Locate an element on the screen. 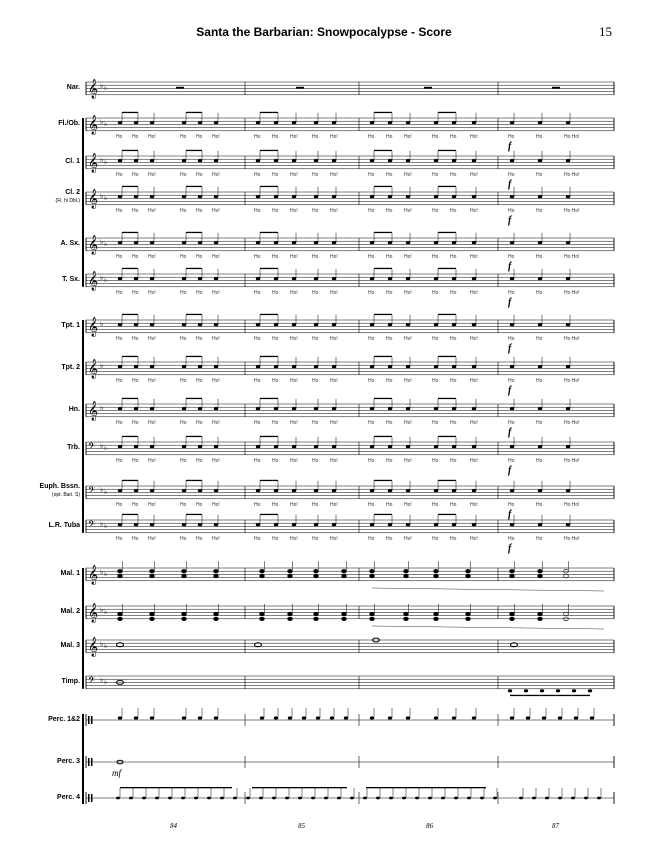 The image size is (648, 864). dynamic-mezzo-forte: mf is located at coordinates (117, 773).